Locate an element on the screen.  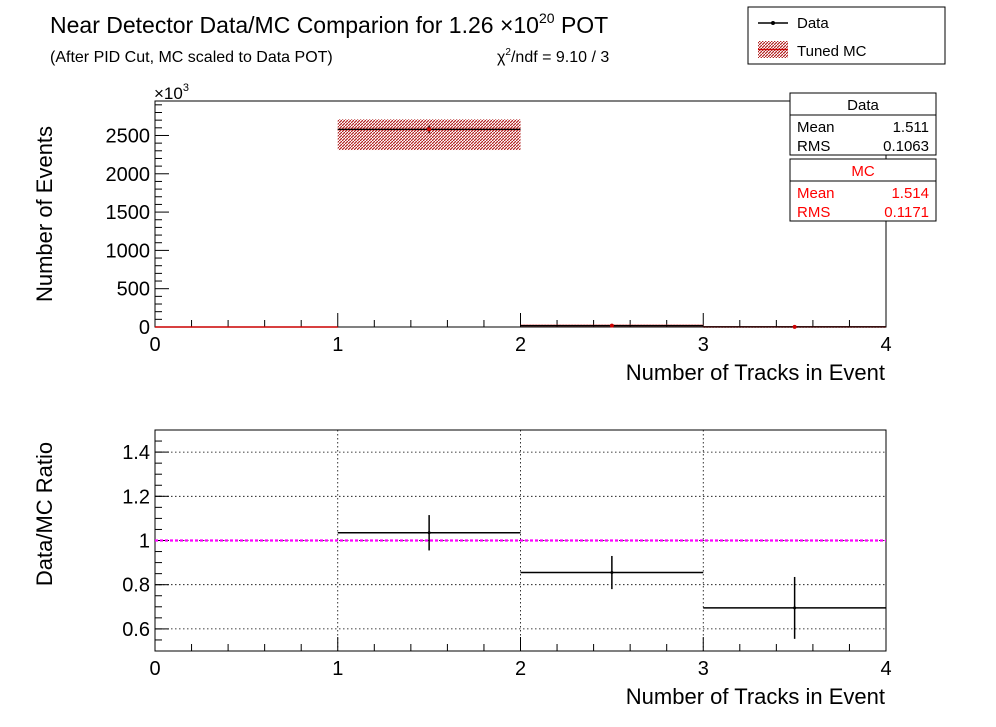
mc-uncertainty-band is located at coordinates (429, 135).